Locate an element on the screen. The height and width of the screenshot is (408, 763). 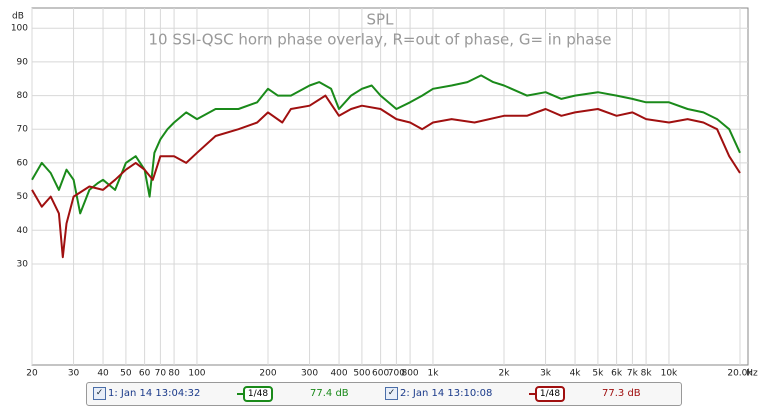
legend-entry: 1: Jan 14 13:04:32 is located at coordinates (154, 393).